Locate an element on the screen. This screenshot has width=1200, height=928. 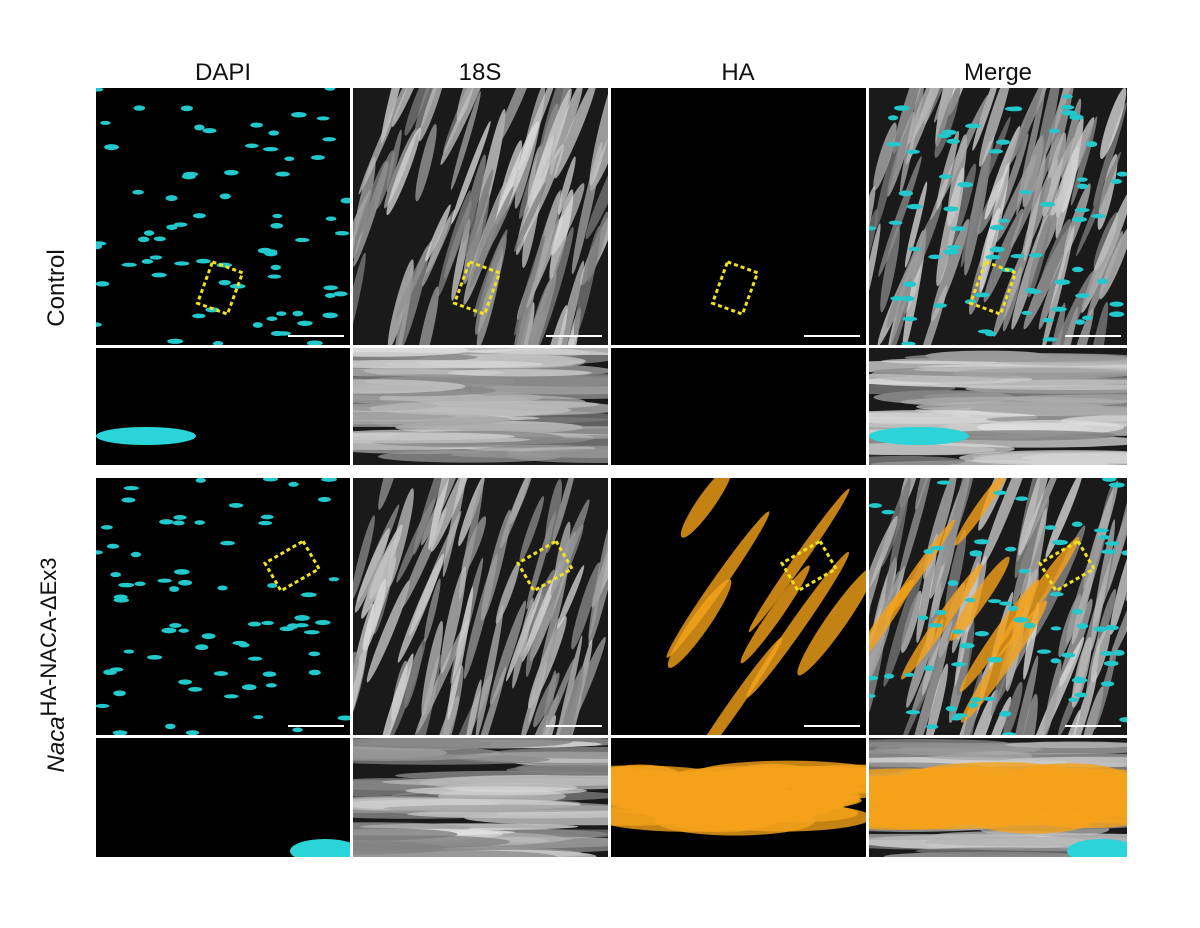
column-header: Merge is located at coordinates (998, 72).